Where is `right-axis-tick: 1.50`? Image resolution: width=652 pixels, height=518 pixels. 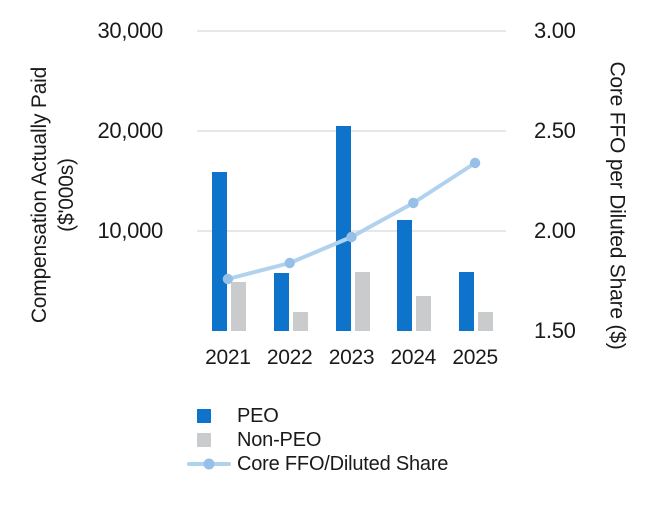 right-axis-tick: 1.50 is located at coordinates (555, 330).